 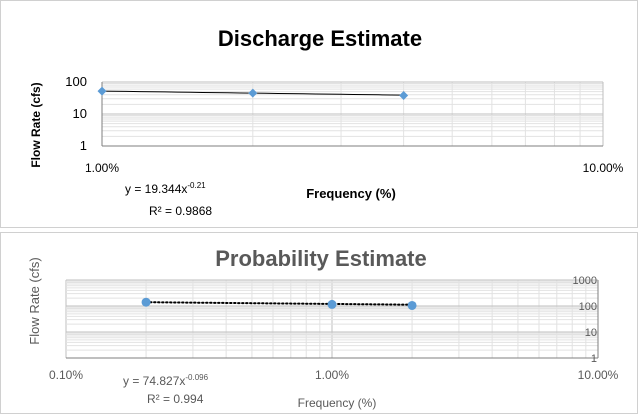 I want to click on r-squared-label: R² = 0.9868, so click(x=180, y=211).